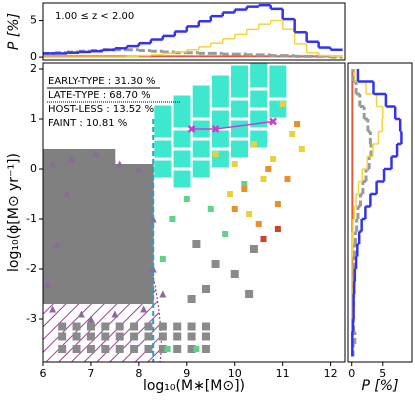  Describe the element at coordinates (283, 373) in the screenshot. I see `x-tick-label: 11` at that location.